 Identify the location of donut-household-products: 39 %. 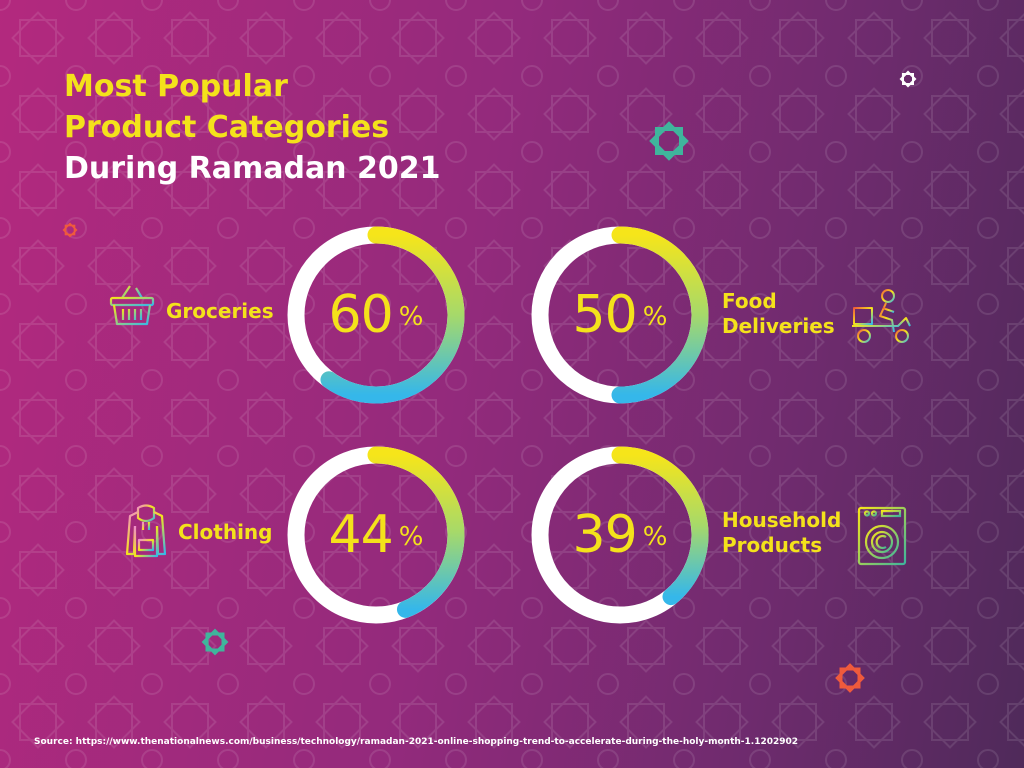
(620, 535).